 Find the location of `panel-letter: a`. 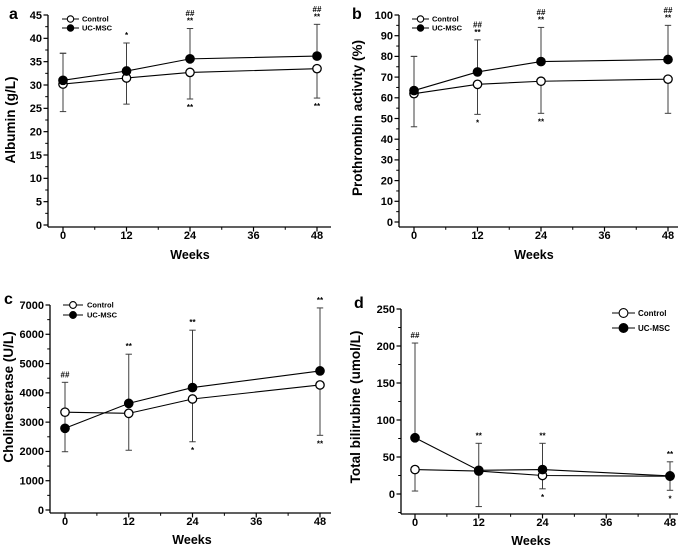

panel-letter: a is located at coordinates (13, 14).